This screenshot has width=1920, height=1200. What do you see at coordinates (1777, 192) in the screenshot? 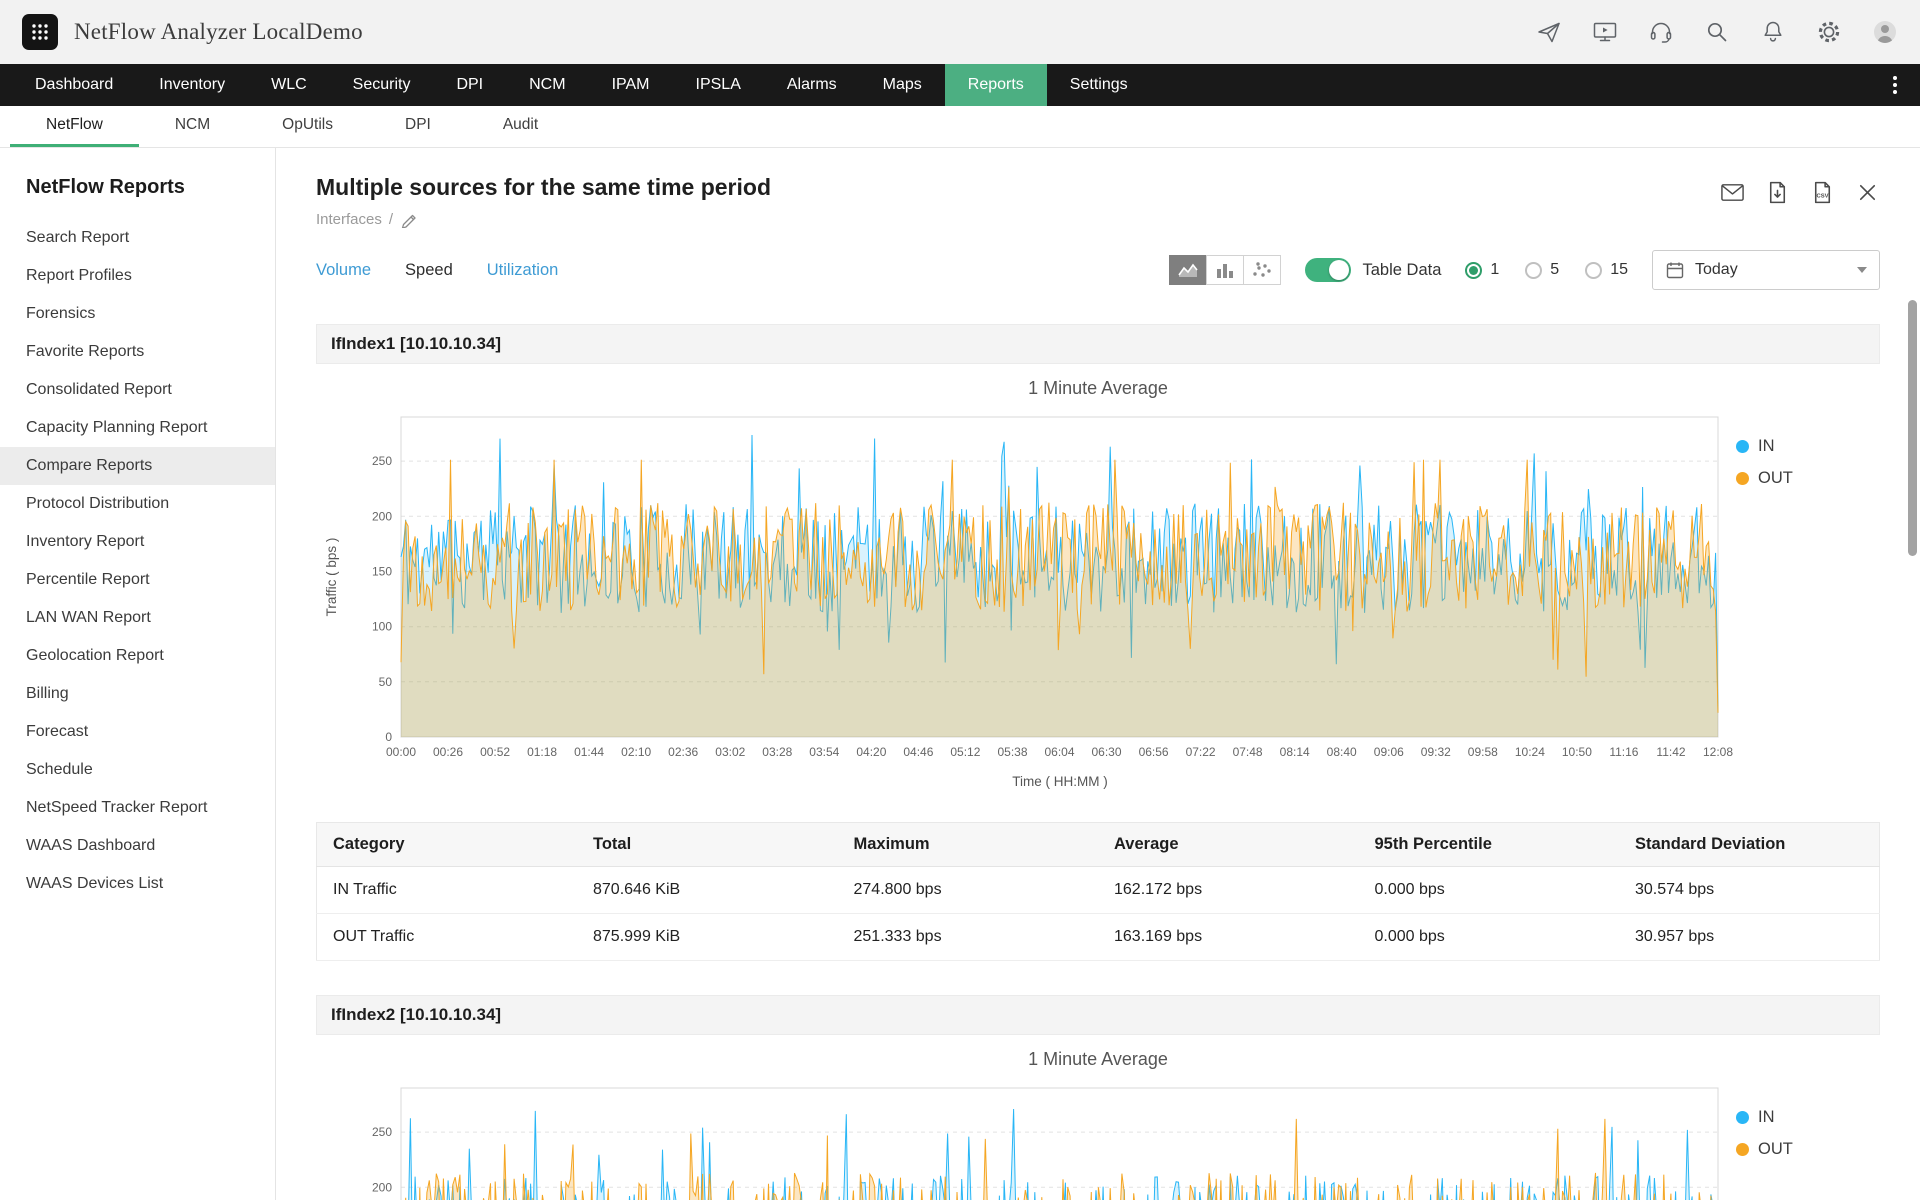
I see `export-pdf-icon` at bounding box center [1777, 192].